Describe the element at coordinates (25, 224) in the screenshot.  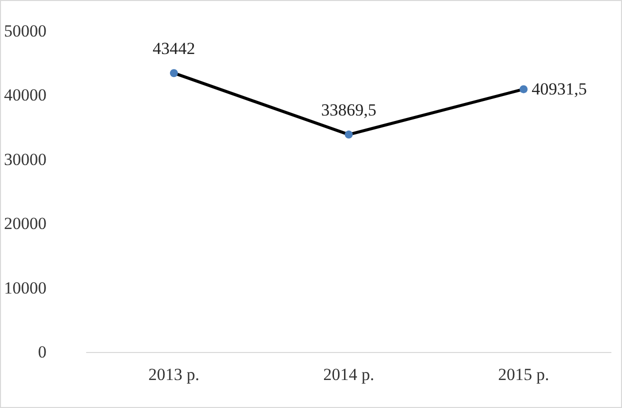
I see `y-tick-label: 20000` at that location.